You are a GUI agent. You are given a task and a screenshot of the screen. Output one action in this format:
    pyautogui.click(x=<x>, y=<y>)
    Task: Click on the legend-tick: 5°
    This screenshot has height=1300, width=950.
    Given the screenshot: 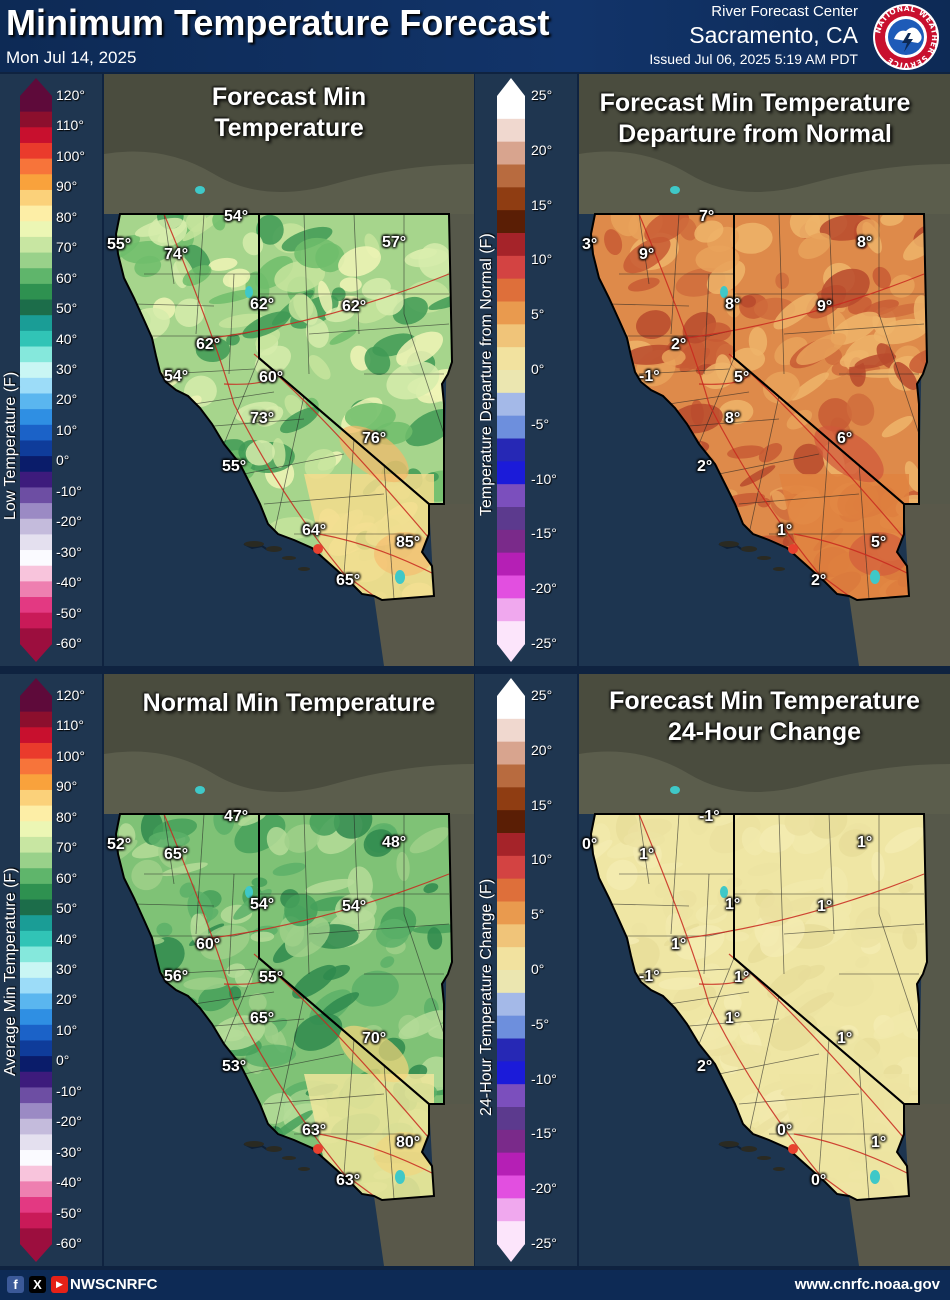 What is the action you would take?
    pyautogui.click(x=538, y=314)
    